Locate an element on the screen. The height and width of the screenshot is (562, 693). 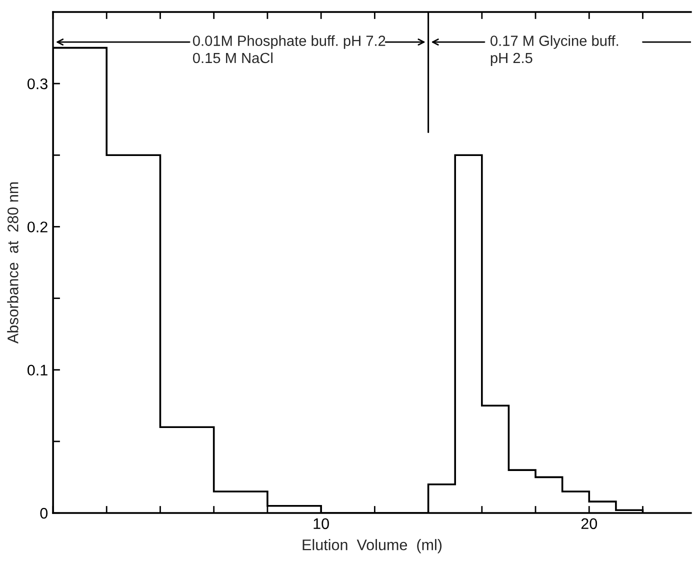
annotation: 0.15 M NaCl is located at coordinates (232, 58).